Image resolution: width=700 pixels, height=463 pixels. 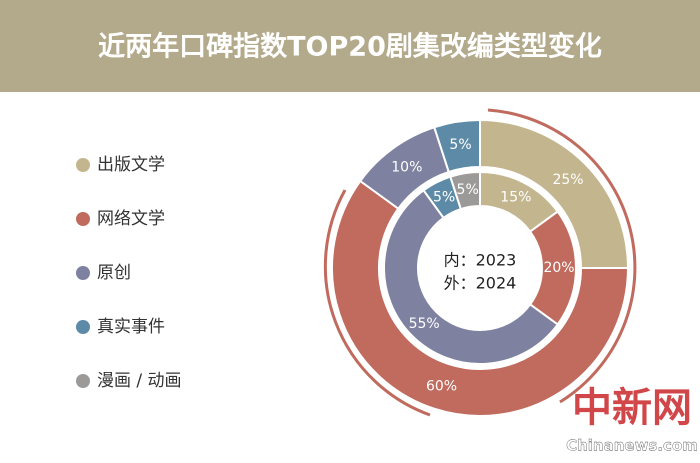 I want to click on value-label: 55%, so click(x=424, y=324).